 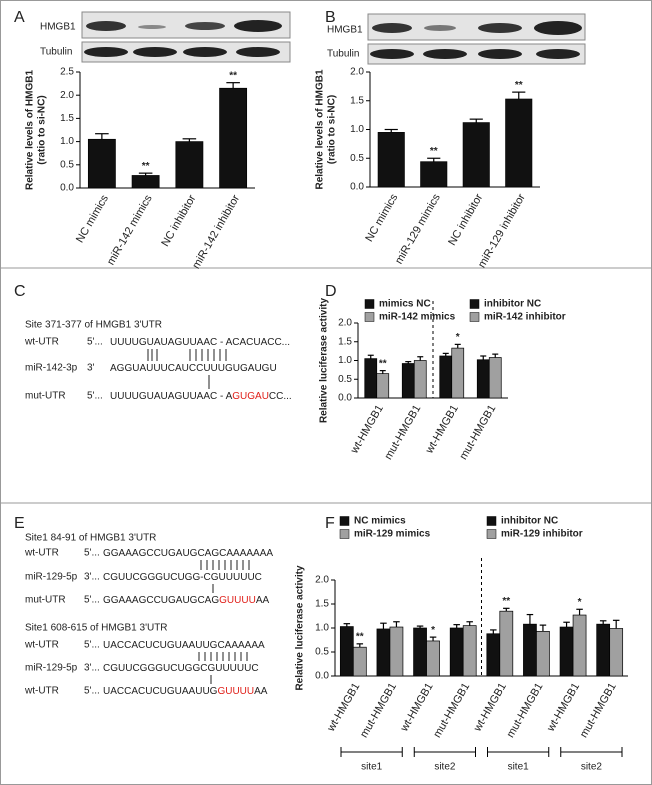 I want to click on sequence-part: UUUUGUAUAGUUAAC - A, so click(x=171, y=396).